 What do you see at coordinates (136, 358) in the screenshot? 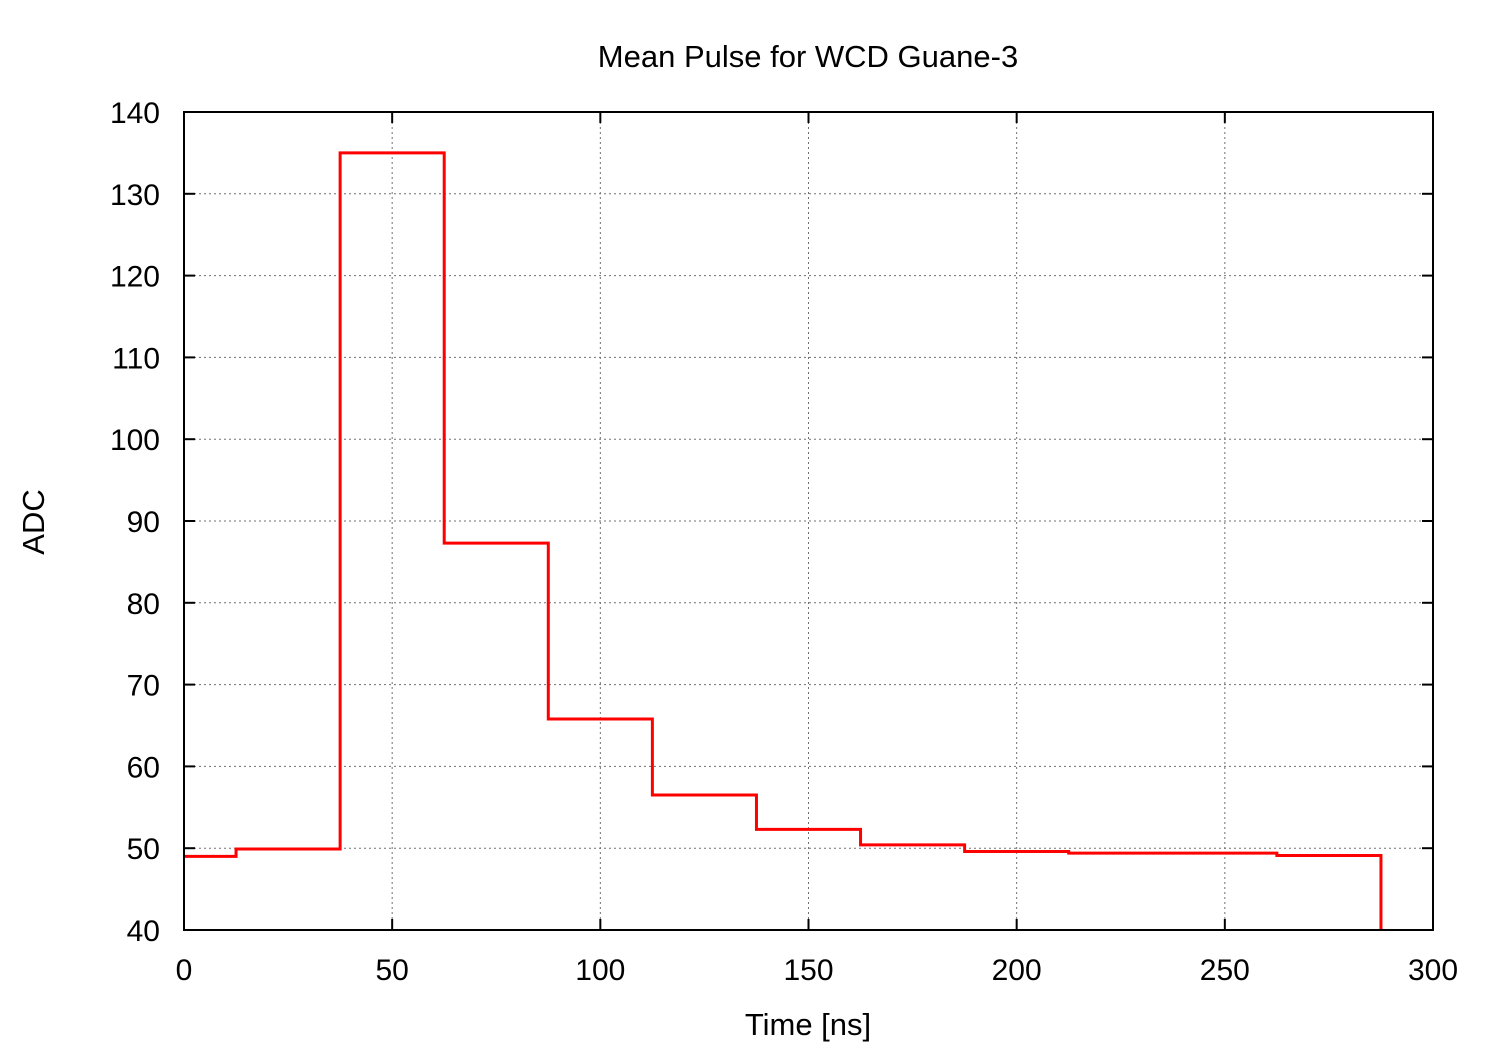
I see `y-tick-label: 110` at bounding box center [136, 358].